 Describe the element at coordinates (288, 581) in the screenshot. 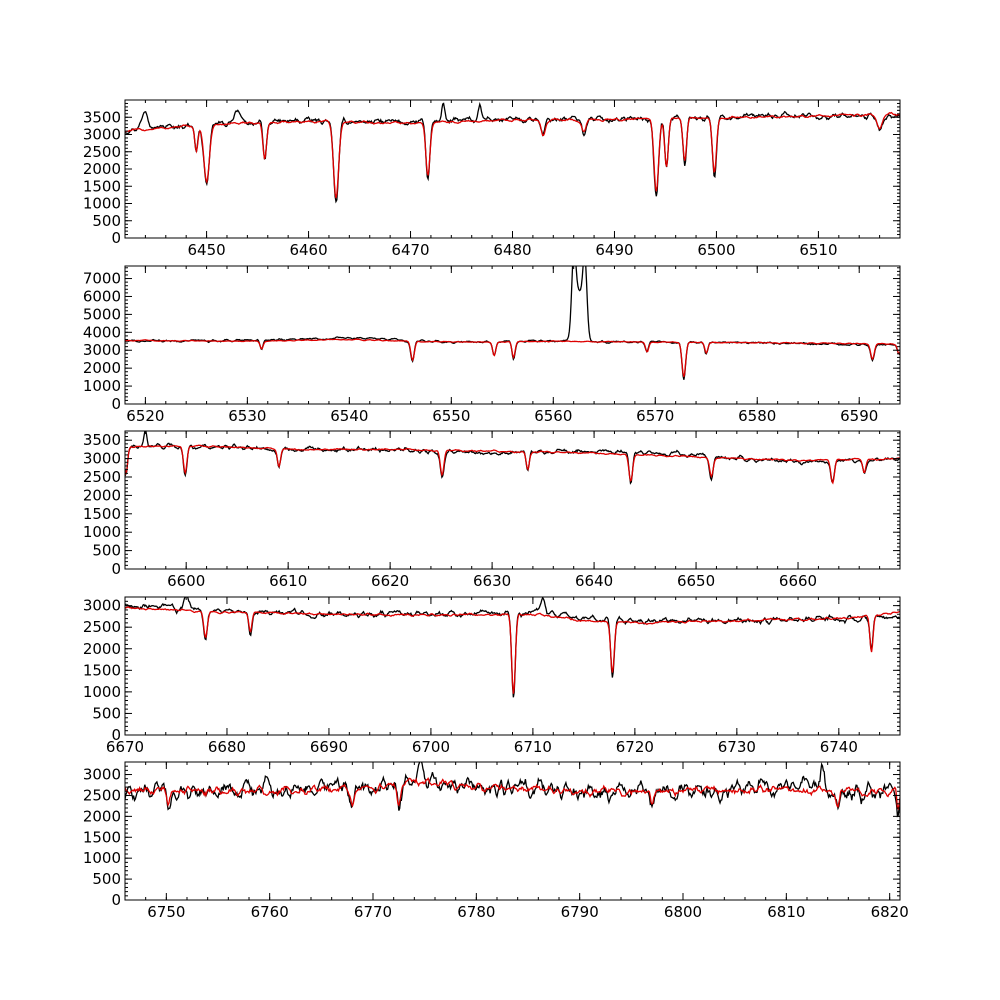

I see `x-tick-label: 6610` at that location.